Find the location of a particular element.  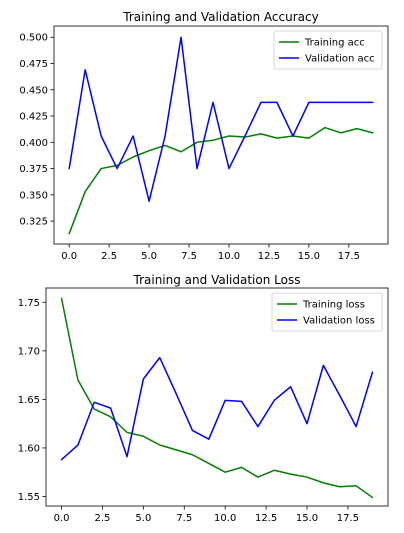

accuracy-x-tick-label: 17.5 is located at coordinates (349, 256).